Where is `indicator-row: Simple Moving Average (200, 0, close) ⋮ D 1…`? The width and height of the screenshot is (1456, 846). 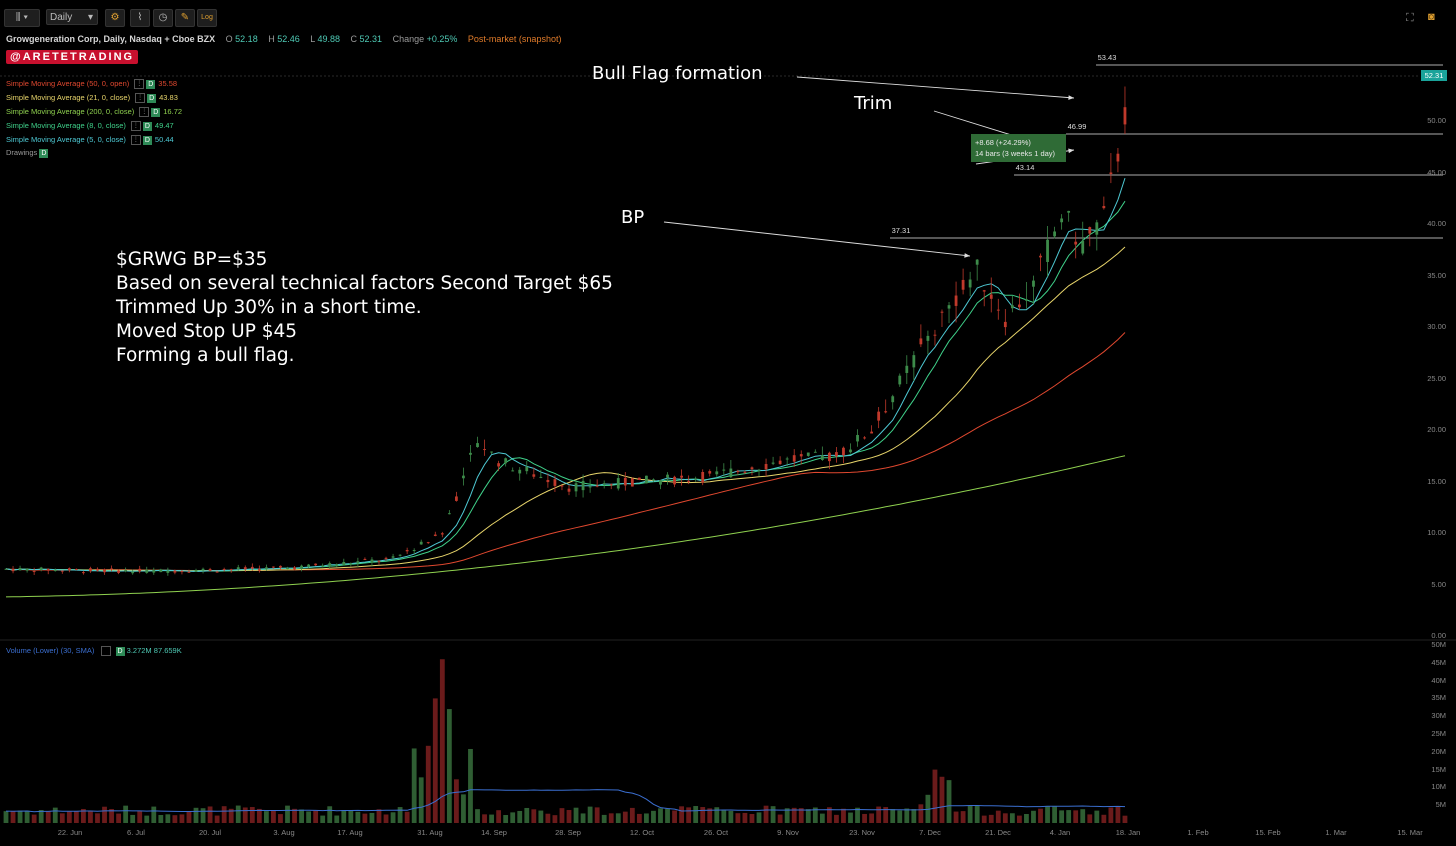
indicator-row: Simple Moving Average (200, 0, close) ⋮ D 1… is located at coordinates (94, 112).